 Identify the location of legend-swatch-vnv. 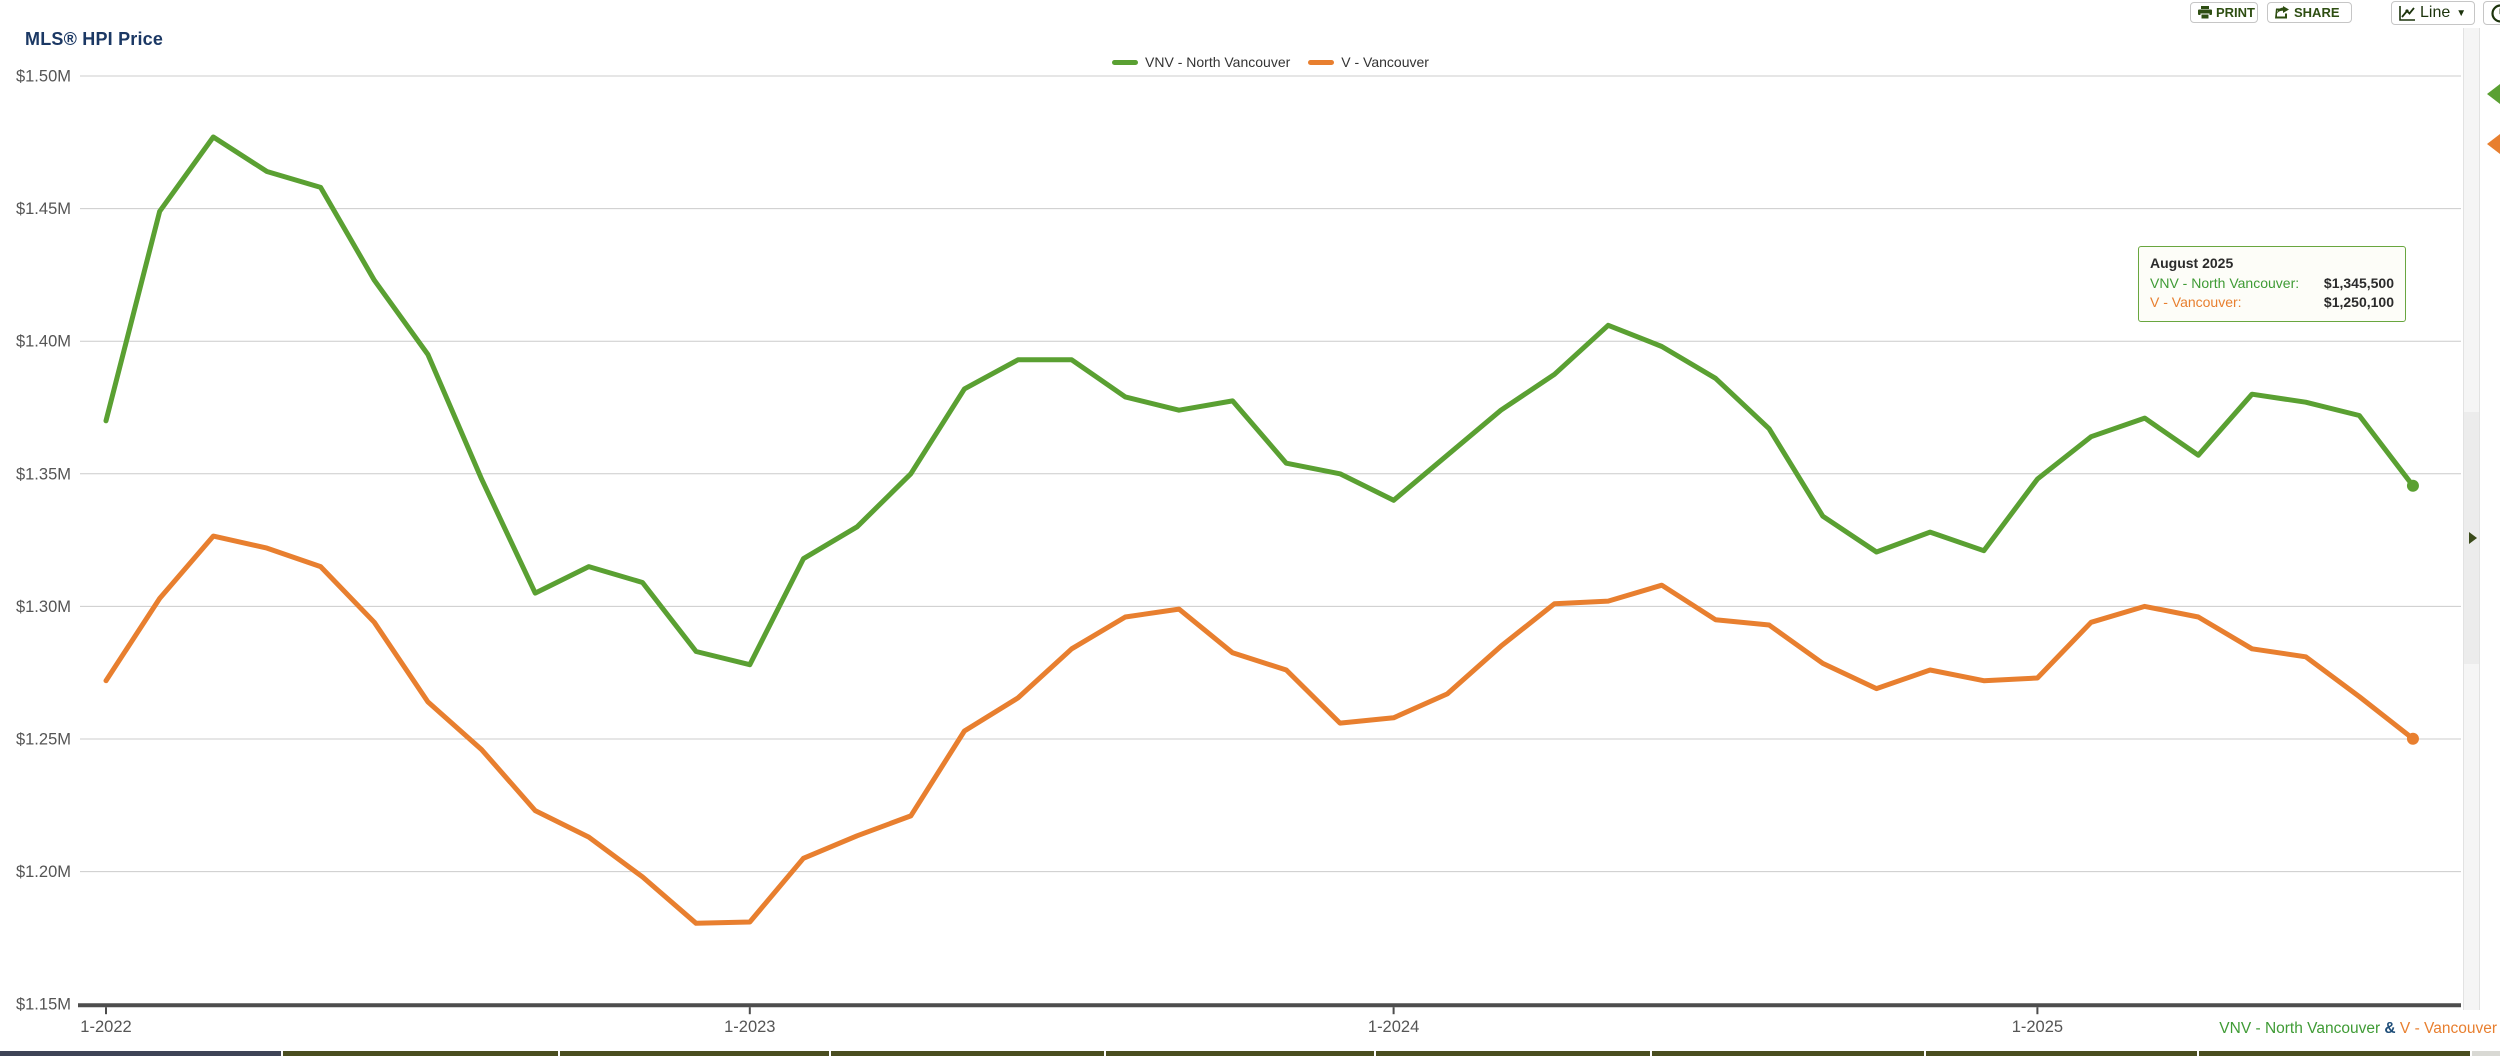
(1125, 62).